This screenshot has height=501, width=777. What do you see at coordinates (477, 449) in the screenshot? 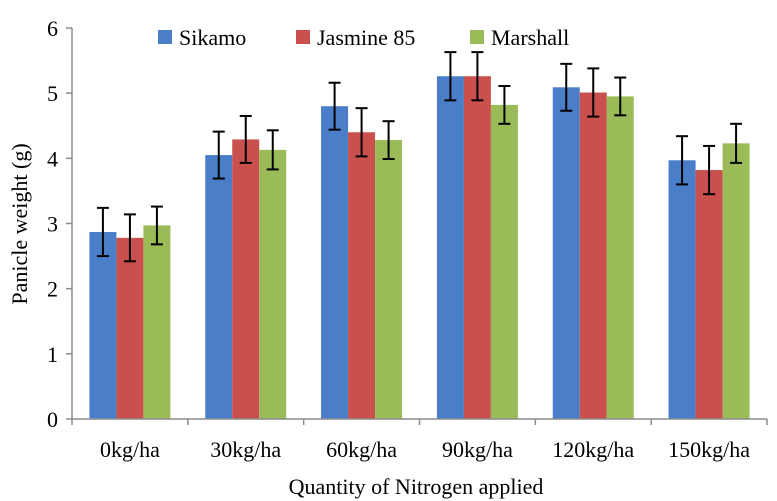
I see `x-tick-label: 90kg/ha` at bounding box center [477, 449].